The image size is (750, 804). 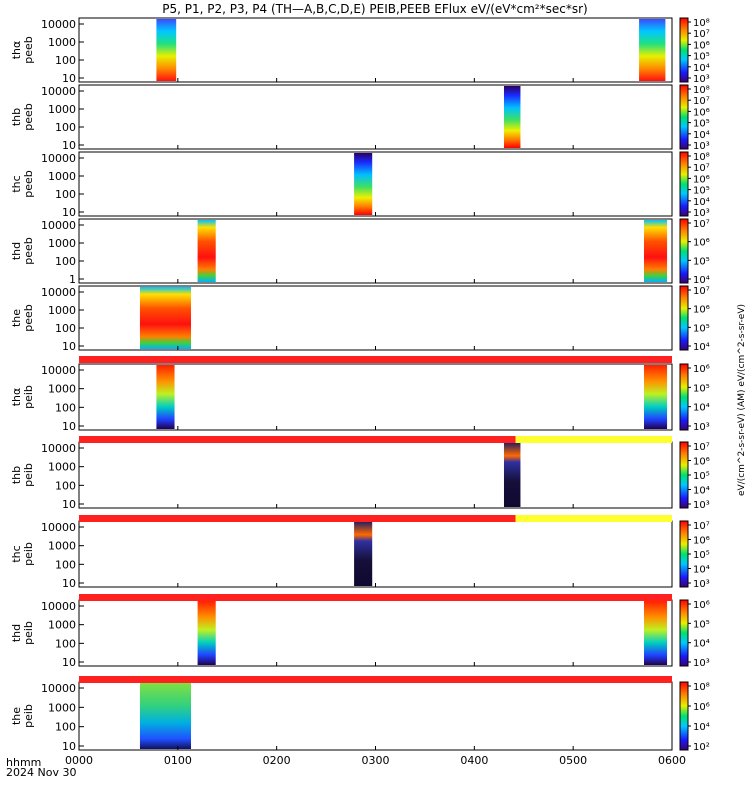 What do you see at coordinates (573, 760) in the screenshot?
I see `x-tick-label: 0500` at bounding box center [573, 760].